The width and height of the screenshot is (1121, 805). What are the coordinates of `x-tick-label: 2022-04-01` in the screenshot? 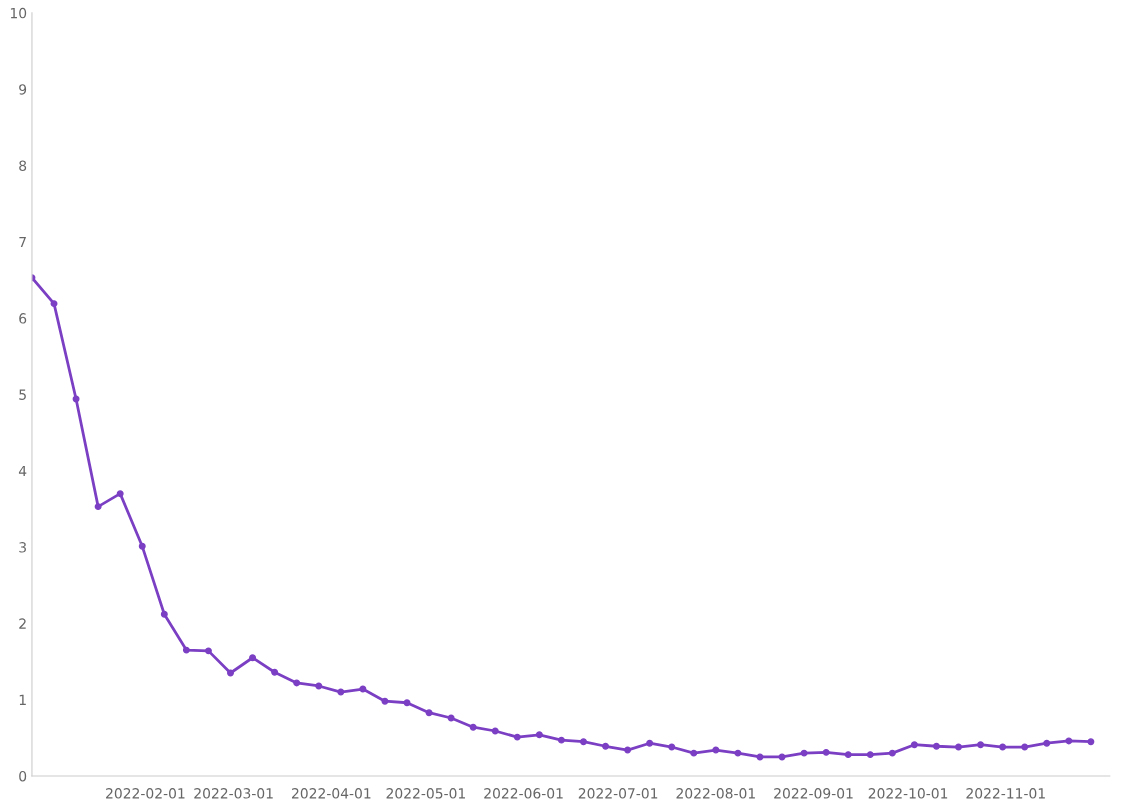 It's located at (331, 793).